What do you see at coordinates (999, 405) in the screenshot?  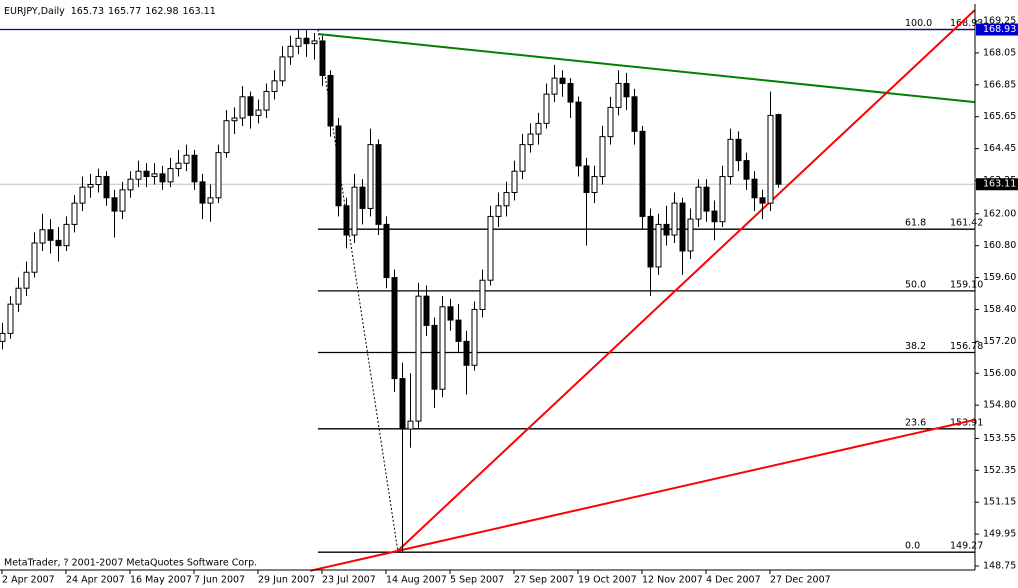 I see `y-tick-label: 154.80` at bounding box center [999, 405].